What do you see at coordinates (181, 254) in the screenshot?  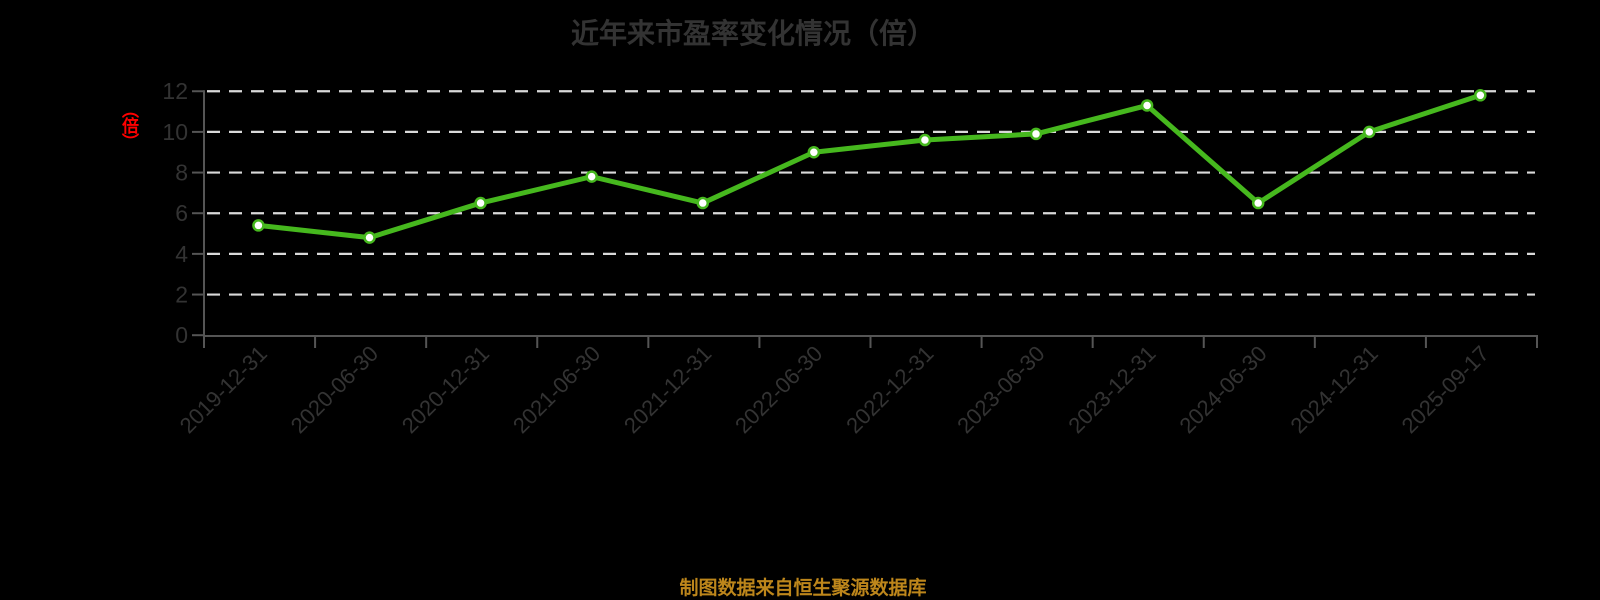 I see `y-tick-label: 4` at bounding box center [181, 254].